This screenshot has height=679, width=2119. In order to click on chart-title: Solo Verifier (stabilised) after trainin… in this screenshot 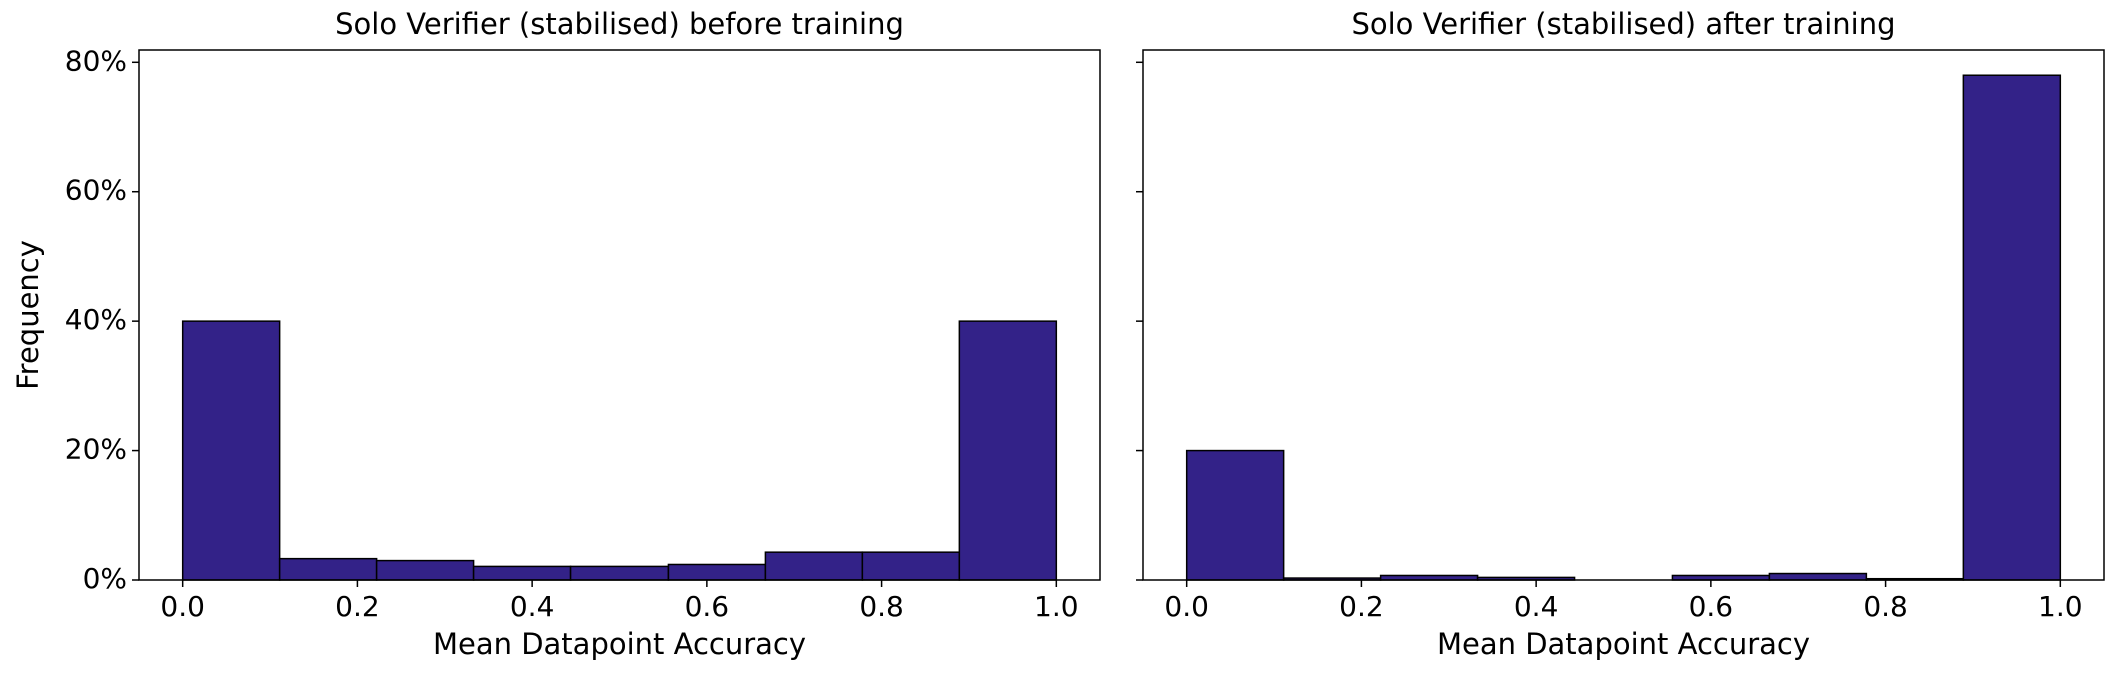, I will do `click(1623, 24)`.